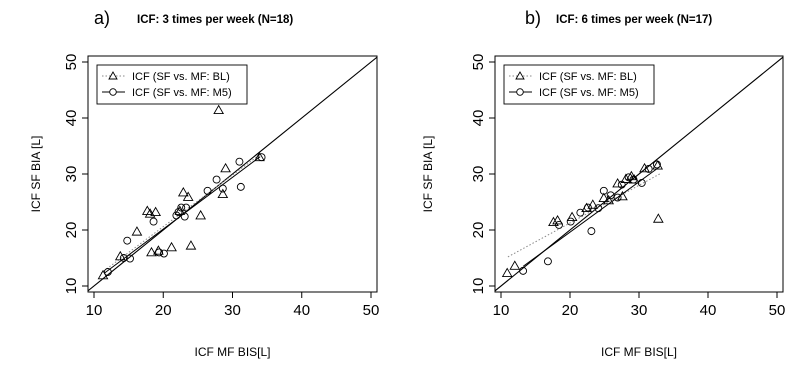 The height and width of the screenshot is (374, 785). I want to click on x-axis-label: ICF MF BIS[L], so click(639, 352).